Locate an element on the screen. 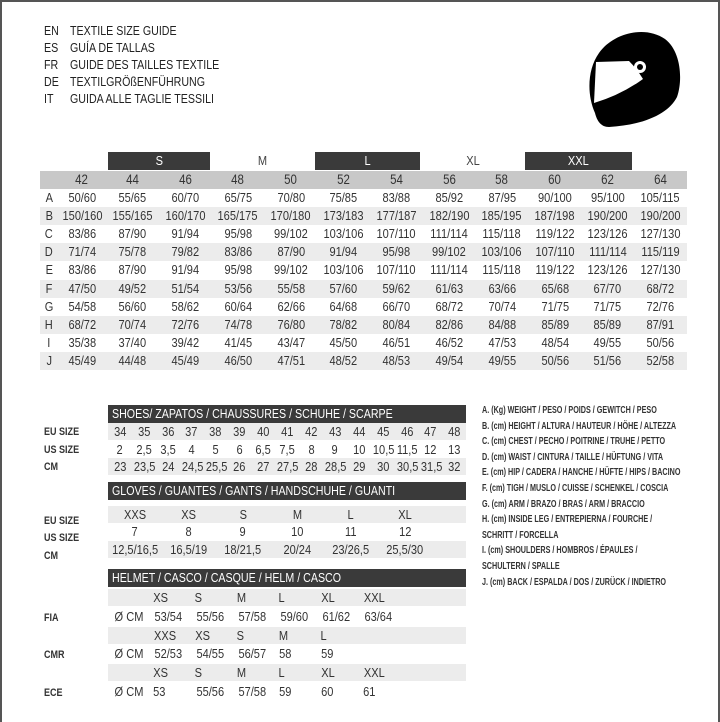 Image resolution: width=720 pixels, height=722 pixels. shoe-size-cell: 30,5 is located at coordinates (407, 467).